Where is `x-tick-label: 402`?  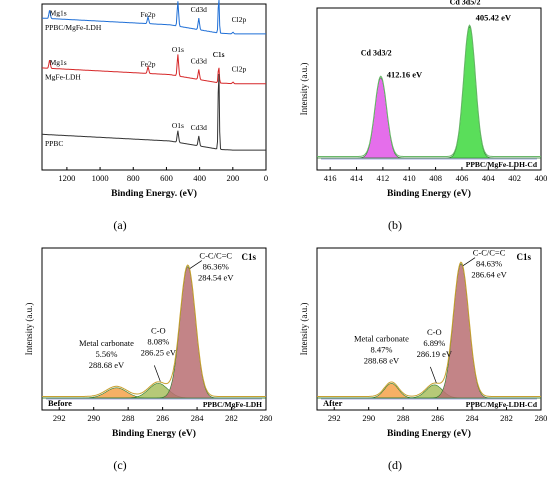
x-tick-label: 402 is located at coordinates (514, 178).